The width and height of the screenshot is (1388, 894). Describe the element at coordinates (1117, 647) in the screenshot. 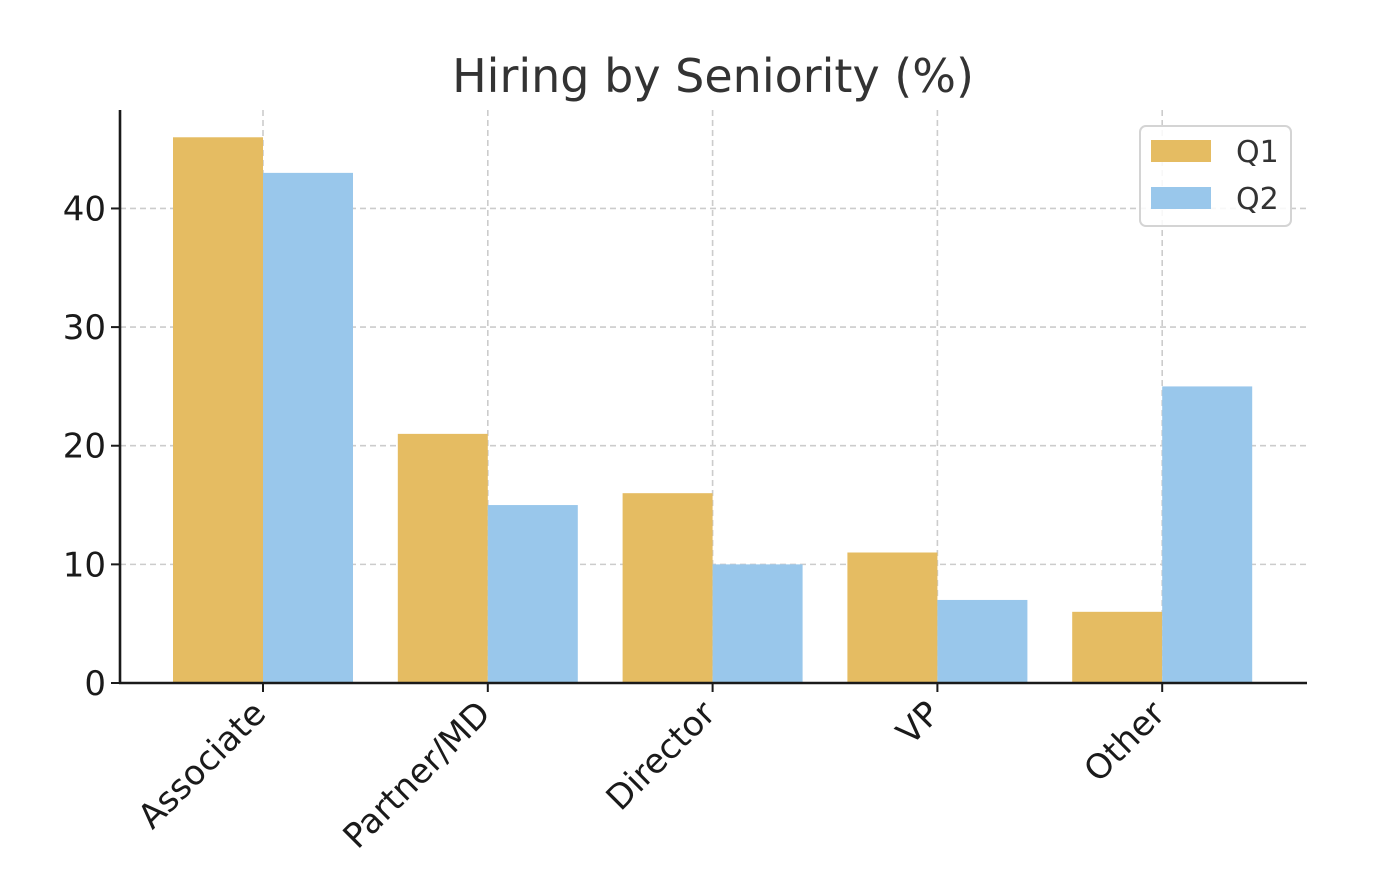

I see `bar-q1-other` at that location.